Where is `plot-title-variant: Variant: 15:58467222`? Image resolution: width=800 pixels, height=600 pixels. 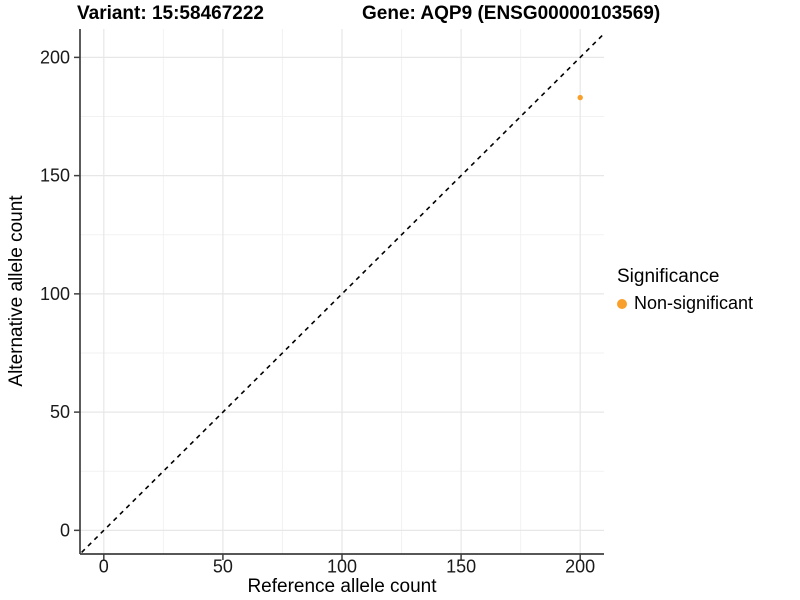 plot-title-variant: Variant: 15:58467222 is located at coordinates (170, 13).